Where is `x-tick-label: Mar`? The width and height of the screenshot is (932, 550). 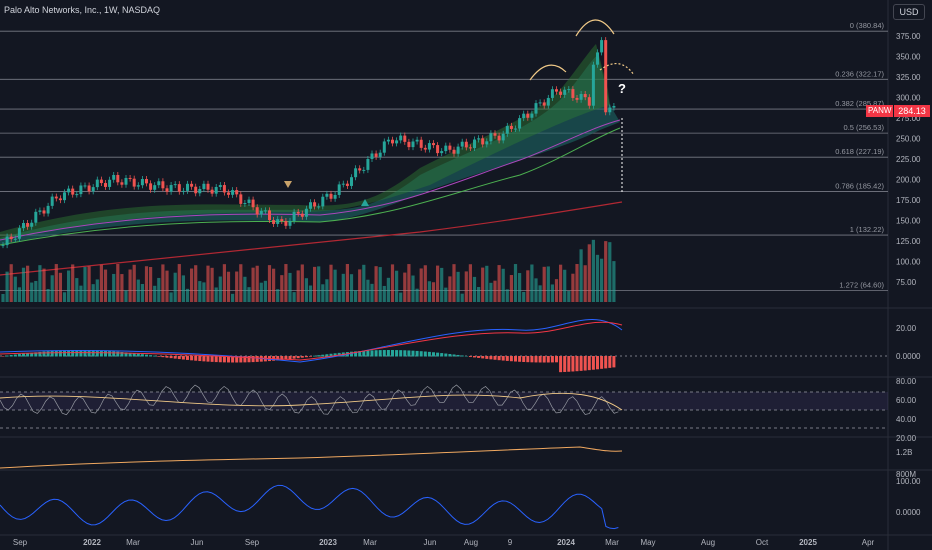
x-tick-label: Mar is located at coordinates (133, 542).